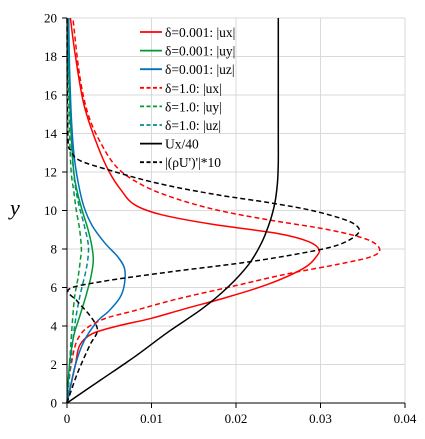  What do you see at coordinates (50, 56) in the screenshot?
I see `y-tick-label: 18` at bounding box center [50, 56].